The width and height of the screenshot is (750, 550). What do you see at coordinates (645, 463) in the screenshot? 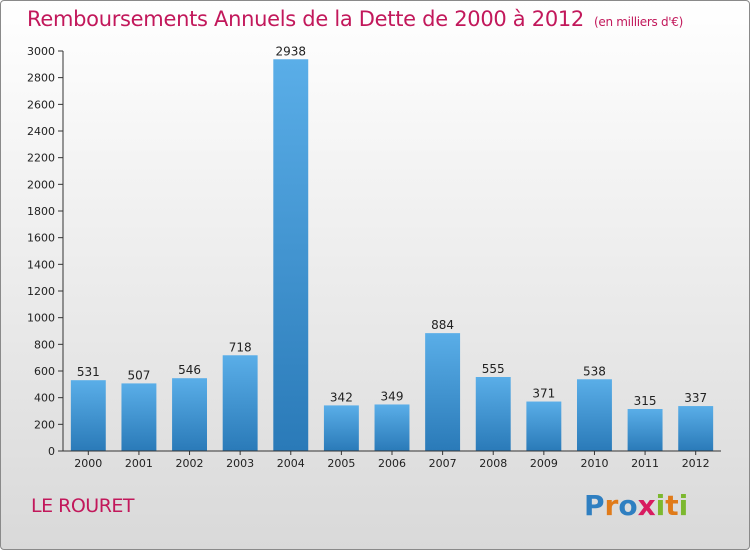
I see `x-tick-label-2011: 2011` at bounding box center [645, 463].